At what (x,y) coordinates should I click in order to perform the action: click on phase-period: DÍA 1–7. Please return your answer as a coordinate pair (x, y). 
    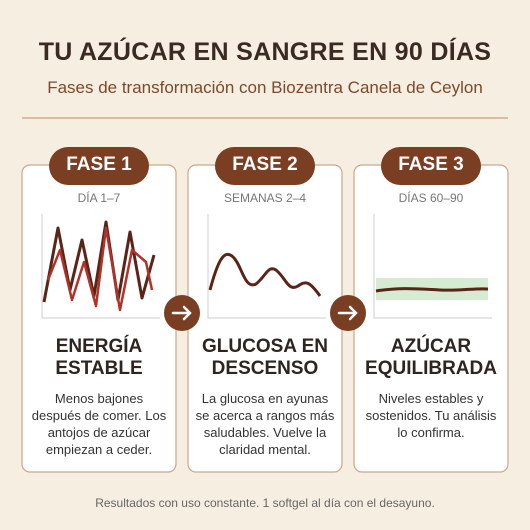
    Looking at the image, I should click on (99, 198).